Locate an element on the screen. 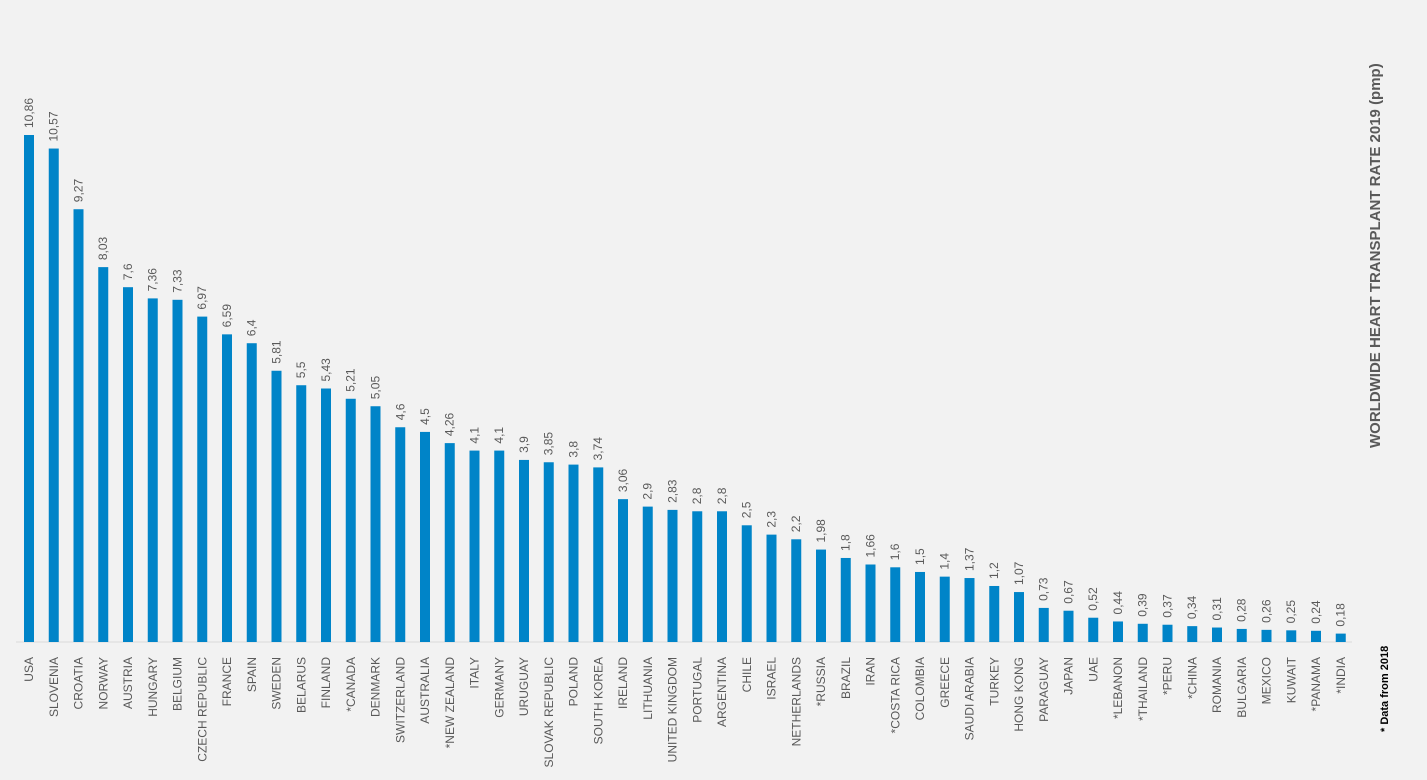 This screenshot has width=1427, height=780. category-label: NETHERLANDS is located at coordinates (796, 701).